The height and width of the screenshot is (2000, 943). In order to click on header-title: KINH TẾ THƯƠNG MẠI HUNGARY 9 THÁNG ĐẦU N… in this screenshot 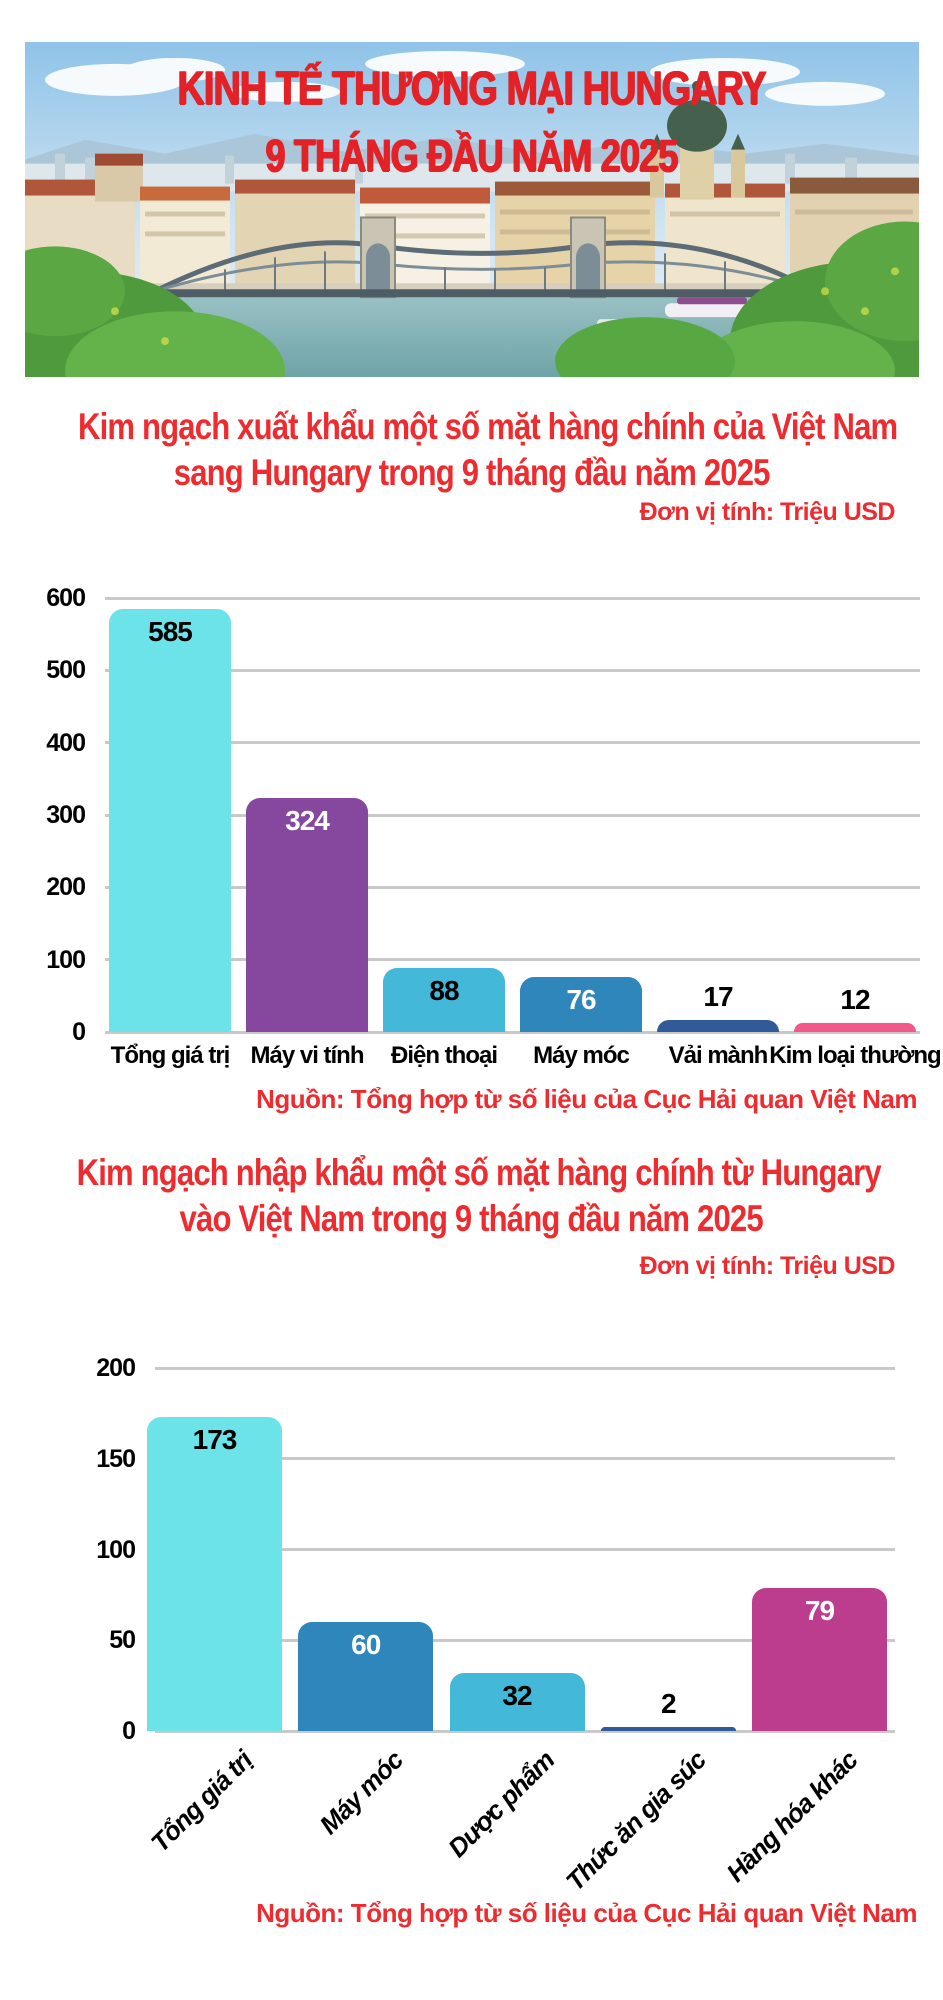, I will do `click(472, 127)`.